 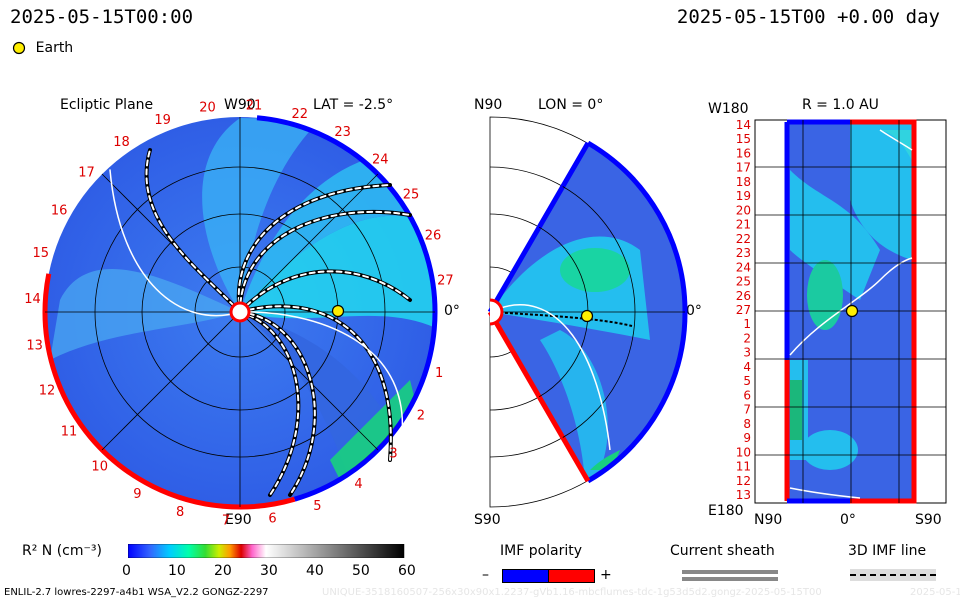 I want to click on imf-negative-swatch, so click(x=525, y=576).